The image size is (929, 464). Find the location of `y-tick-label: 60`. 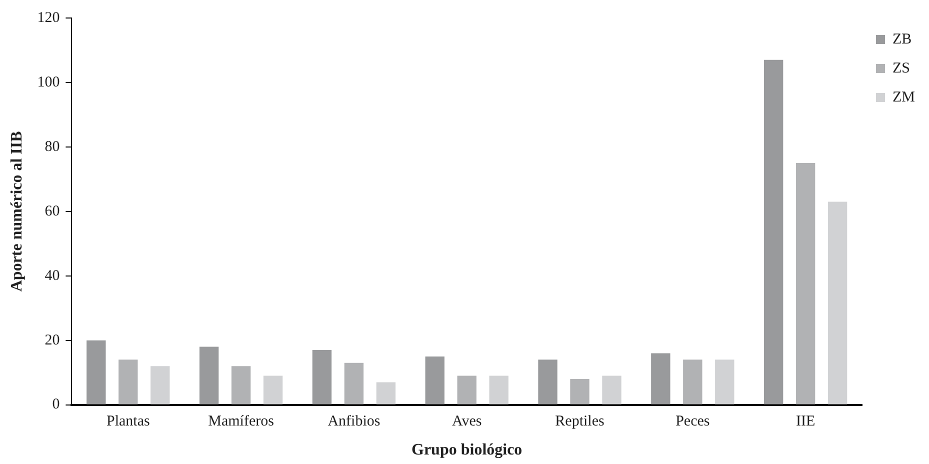

y-tick-label: 60 is located at coordinates (52, 211).